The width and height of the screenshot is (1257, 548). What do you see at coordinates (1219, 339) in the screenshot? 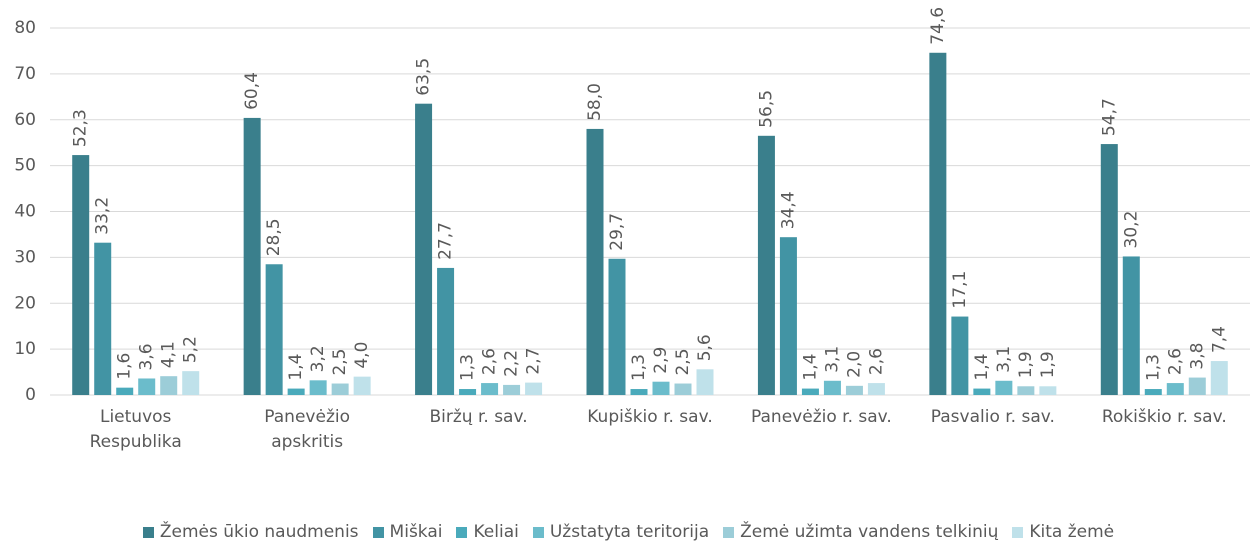
I see `data-label: 7,4` at bounding box center [1219, 339].